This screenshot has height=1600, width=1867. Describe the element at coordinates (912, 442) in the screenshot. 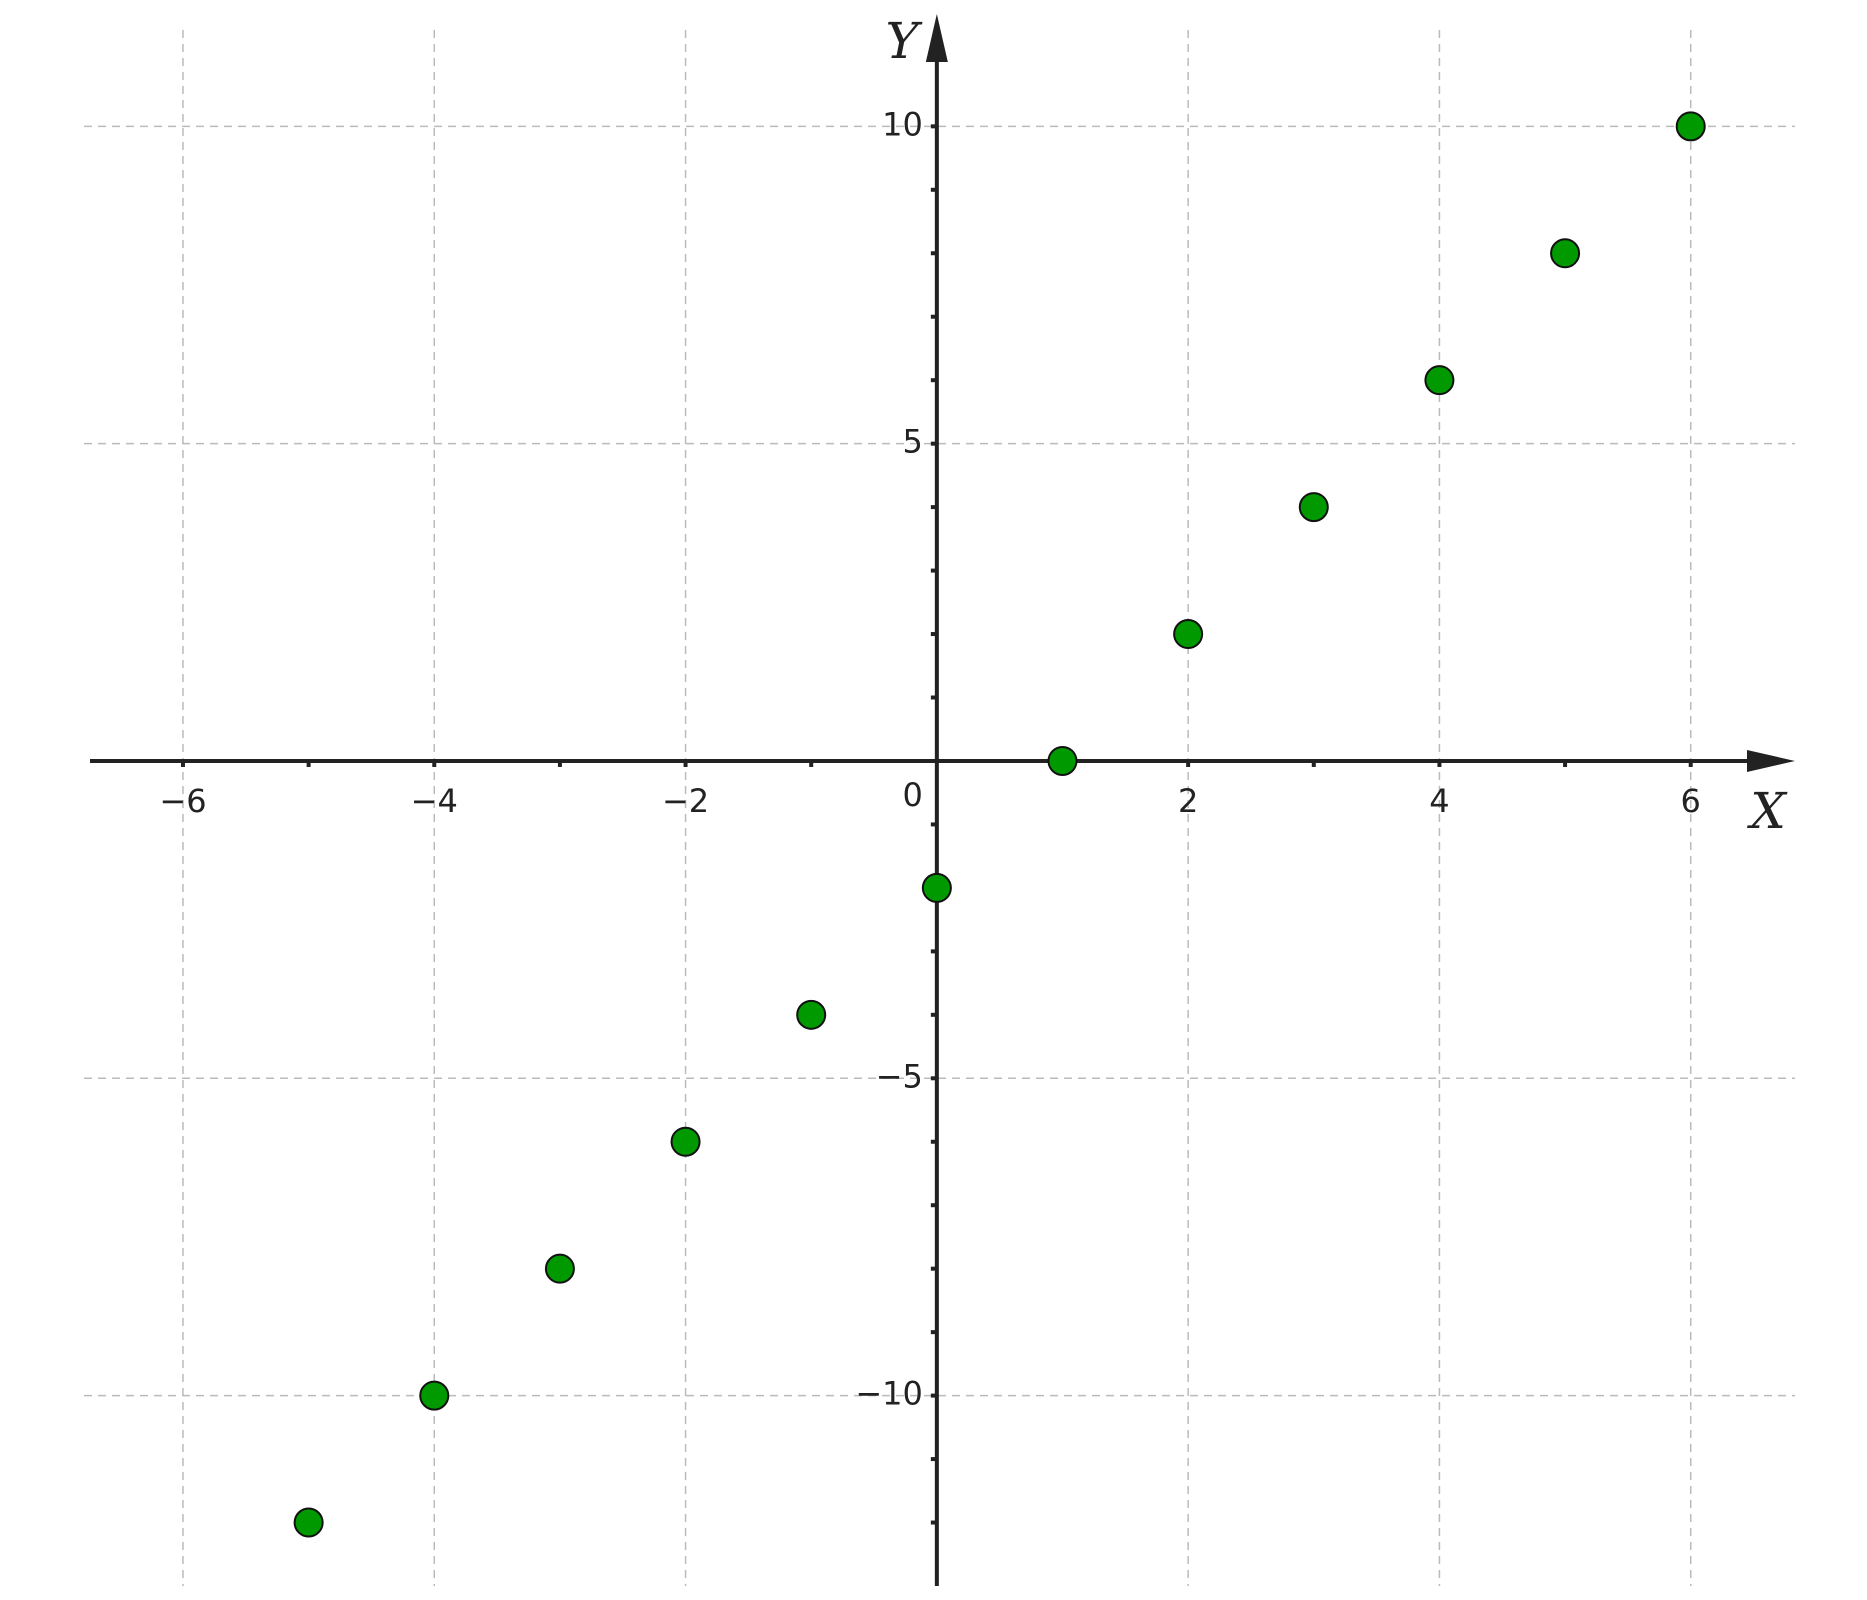

I see `y-tick-label: 5` at that location.